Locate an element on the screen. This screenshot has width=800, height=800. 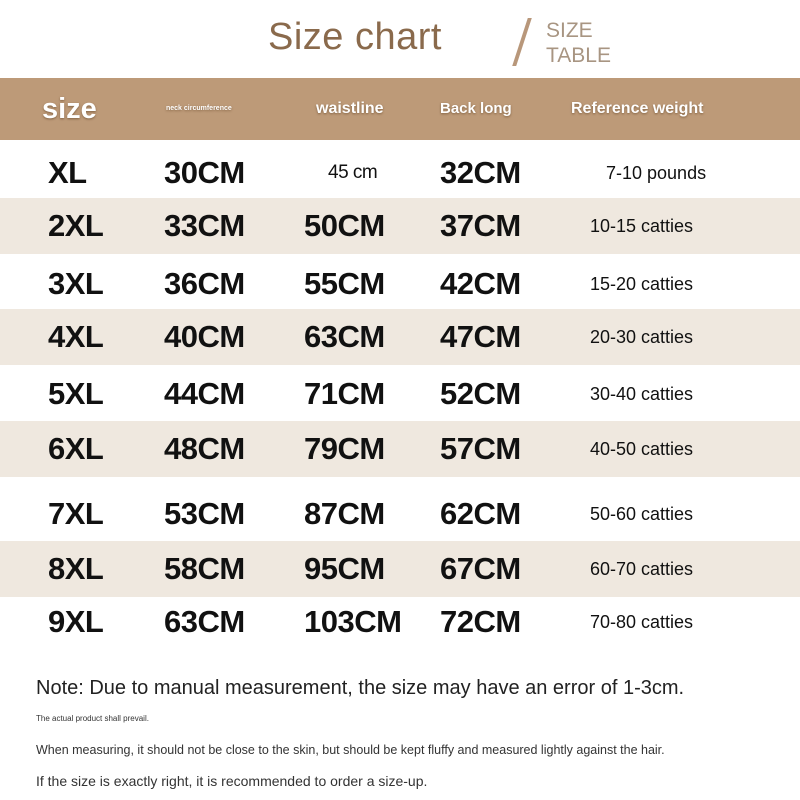
cell-weight: 10-15 catties is located at coordinates (642, 226).